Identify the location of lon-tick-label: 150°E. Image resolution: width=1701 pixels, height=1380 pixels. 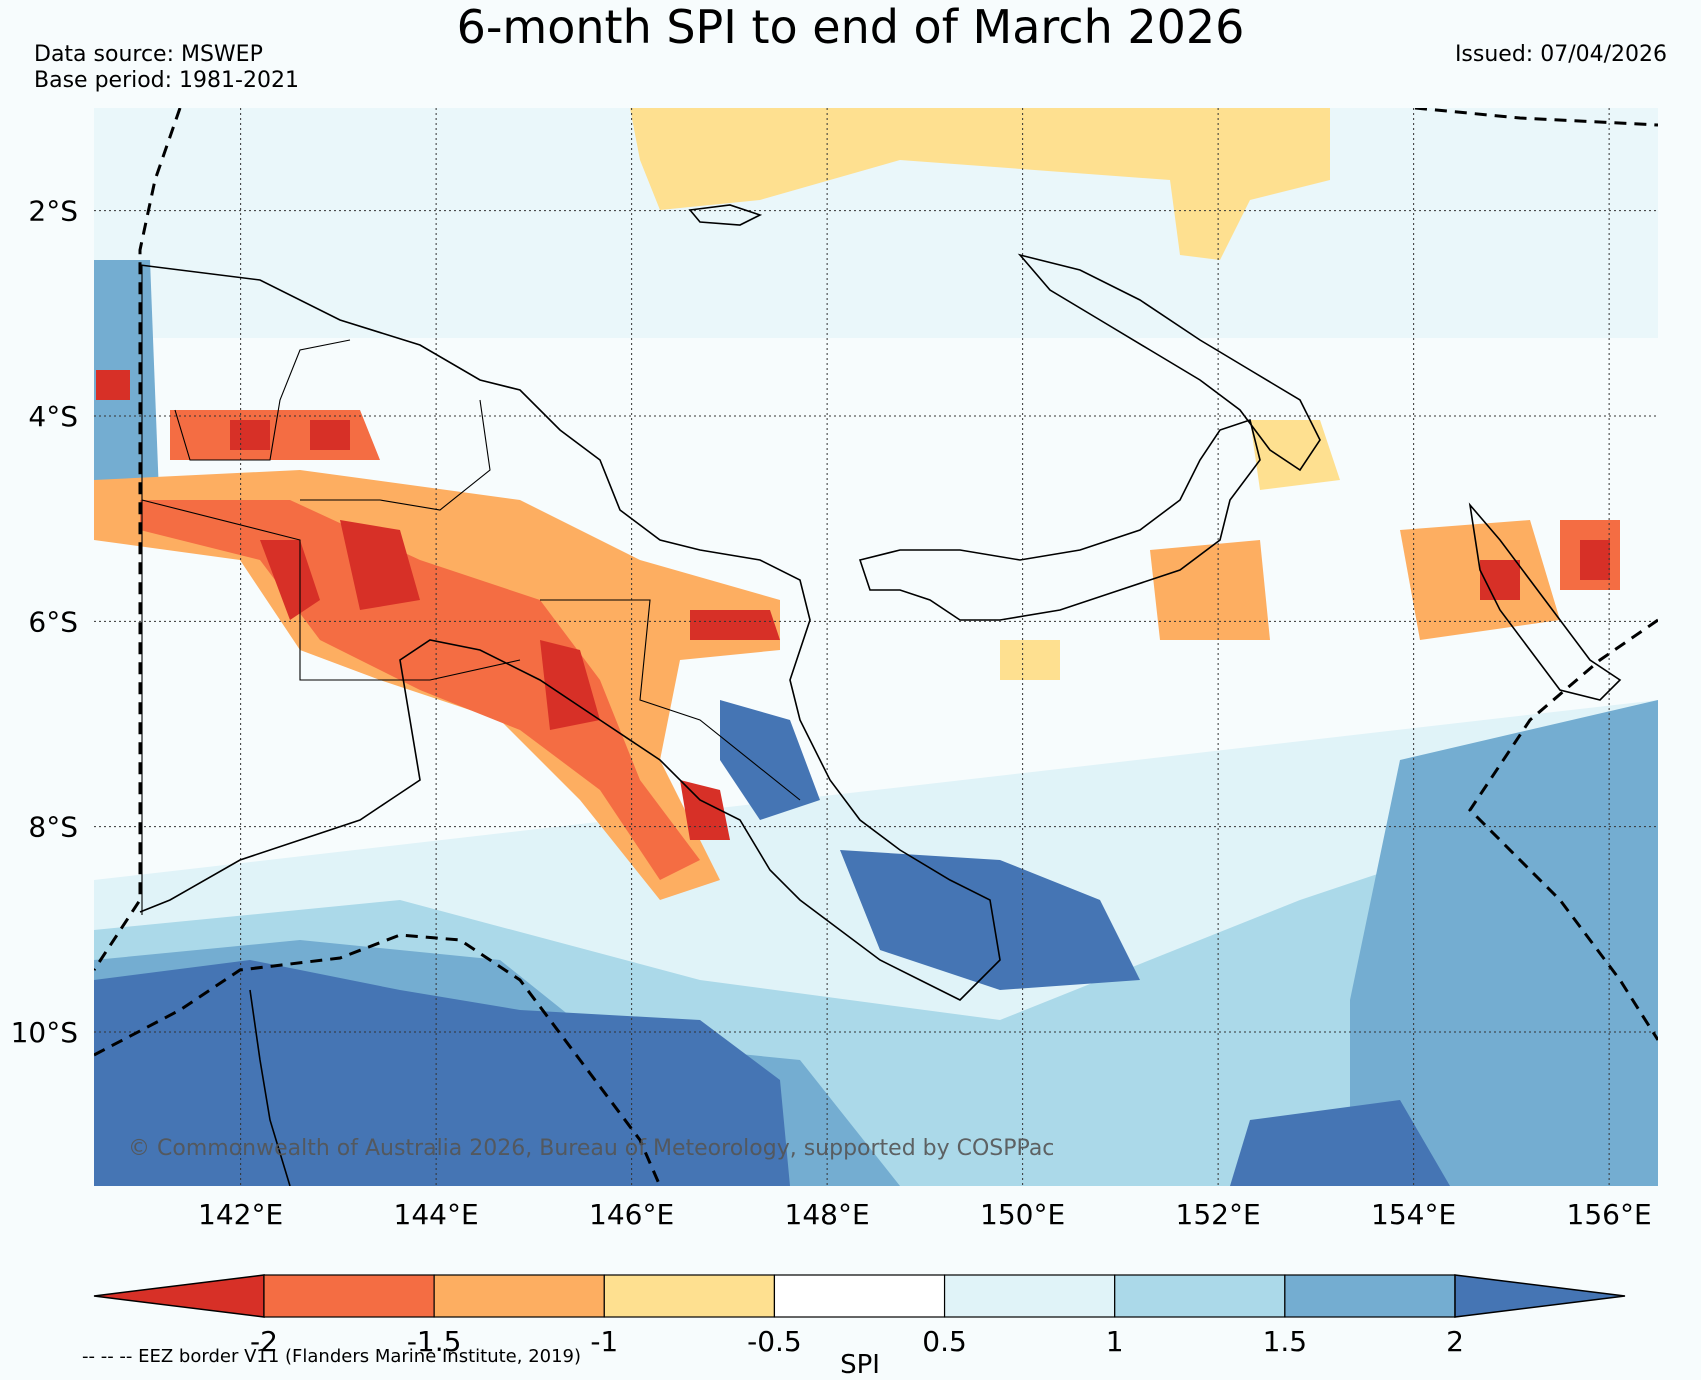
(1022, 1214).